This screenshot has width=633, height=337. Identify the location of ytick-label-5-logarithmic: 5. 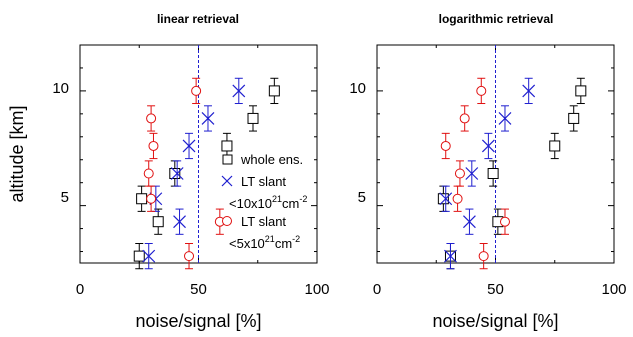
(362, 197).